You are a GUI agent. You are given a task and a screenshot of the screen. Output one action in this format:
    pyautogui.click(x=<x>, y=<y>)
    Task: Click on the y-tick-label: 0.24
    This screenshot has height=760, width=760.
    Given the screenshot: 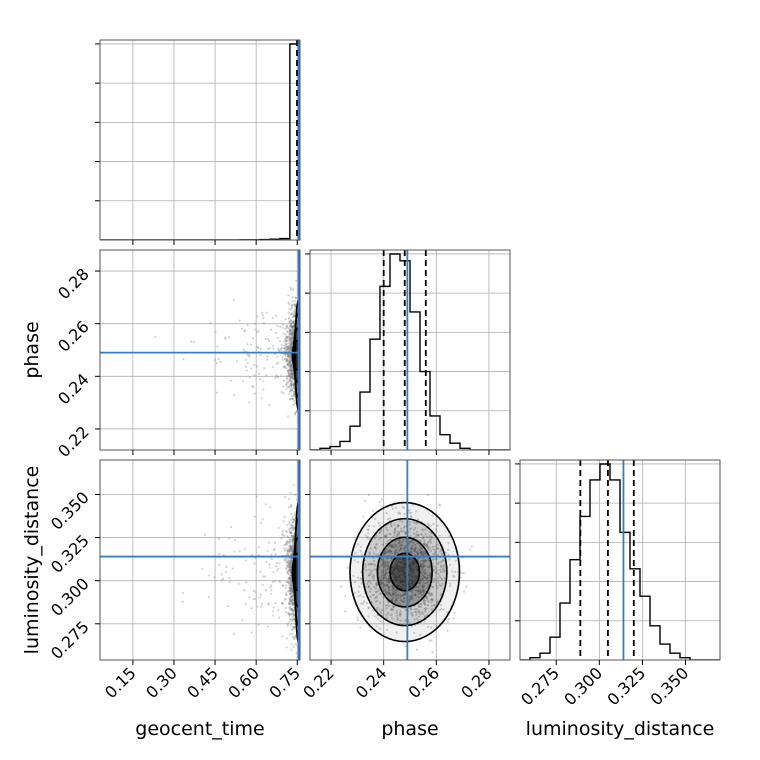 What is the action you would take?
    pyautogui.click(x=73, y=389)
    